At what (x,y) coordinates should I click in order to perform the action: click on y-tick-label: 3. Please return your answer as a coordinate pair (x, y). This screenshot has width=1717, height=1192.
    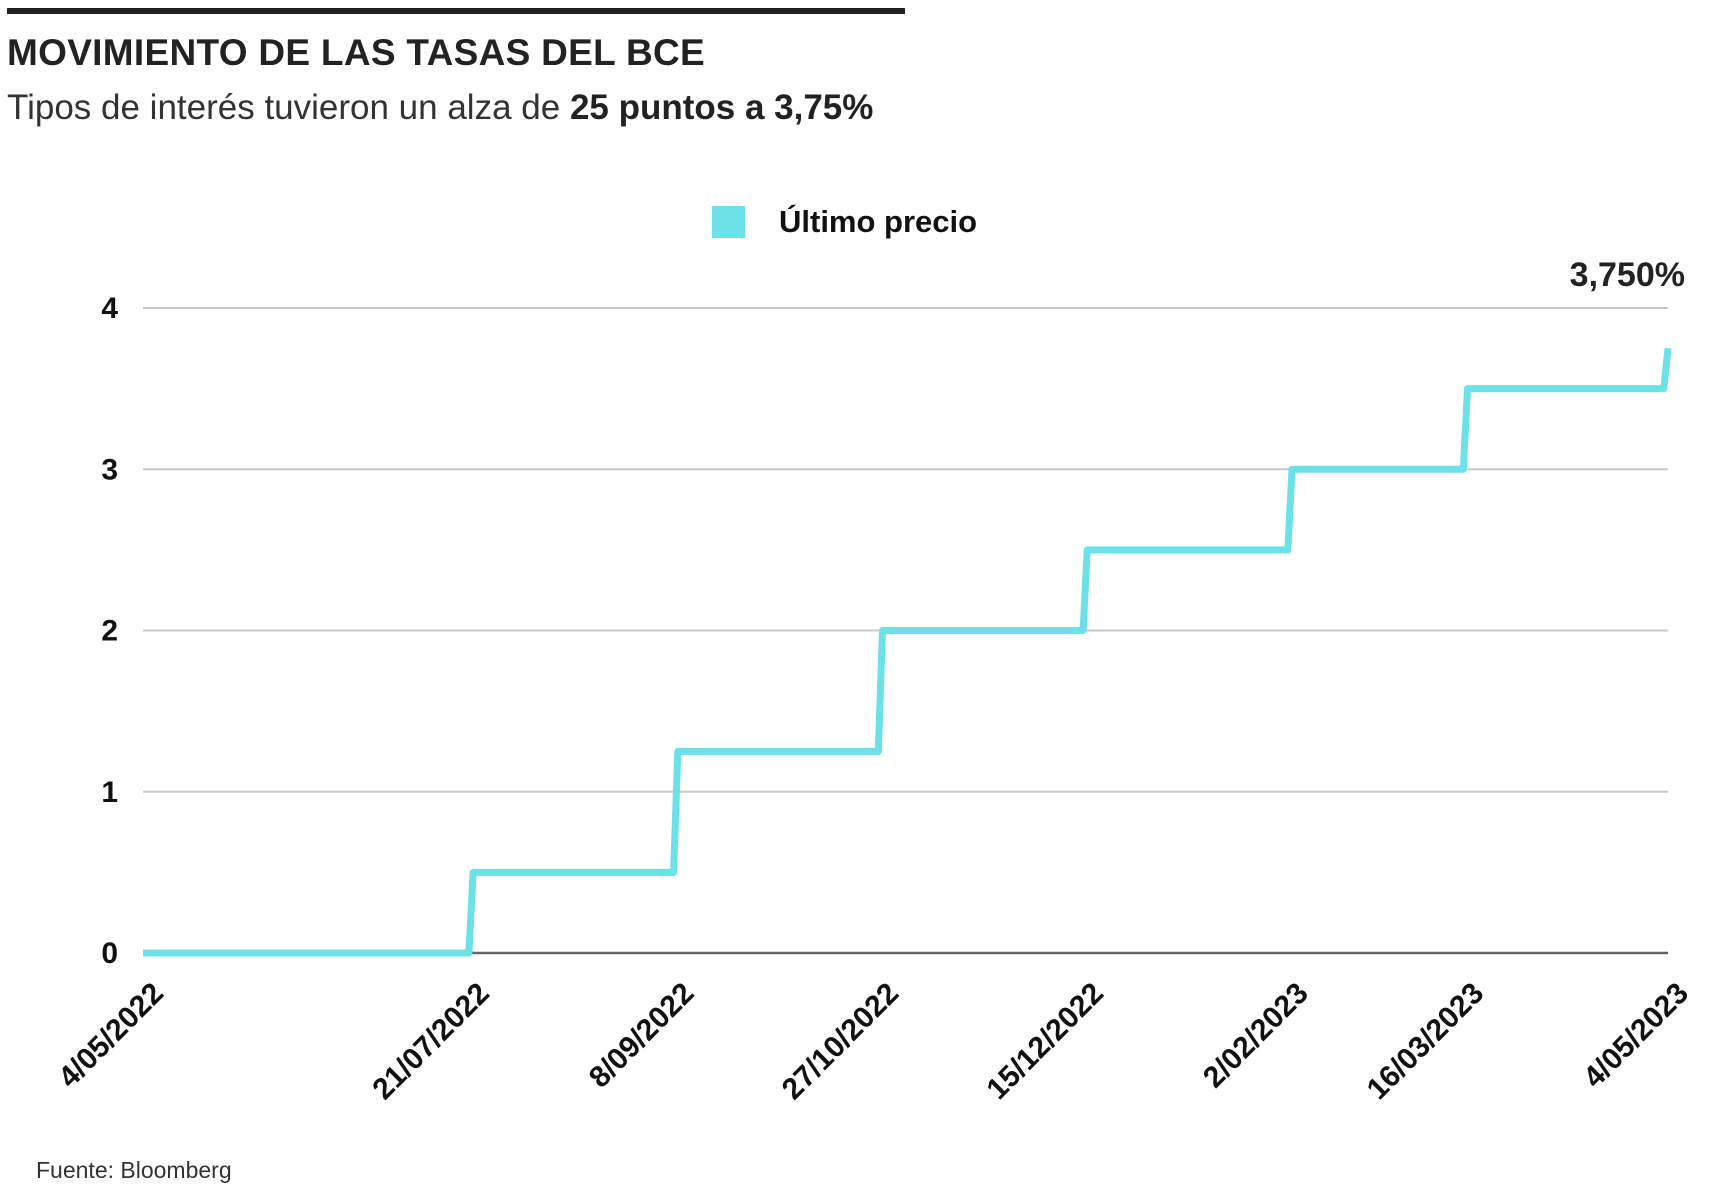
    Looking at the image, I should click on (109, 469).